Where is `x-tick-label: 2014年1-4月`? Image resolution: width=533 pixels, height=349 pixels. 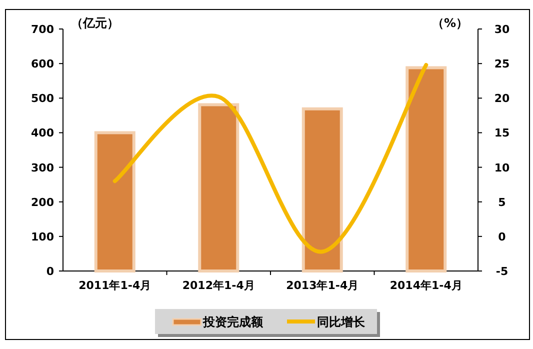 x-tick-label: 2014年1-4月 is located at coordinates (426, 285).